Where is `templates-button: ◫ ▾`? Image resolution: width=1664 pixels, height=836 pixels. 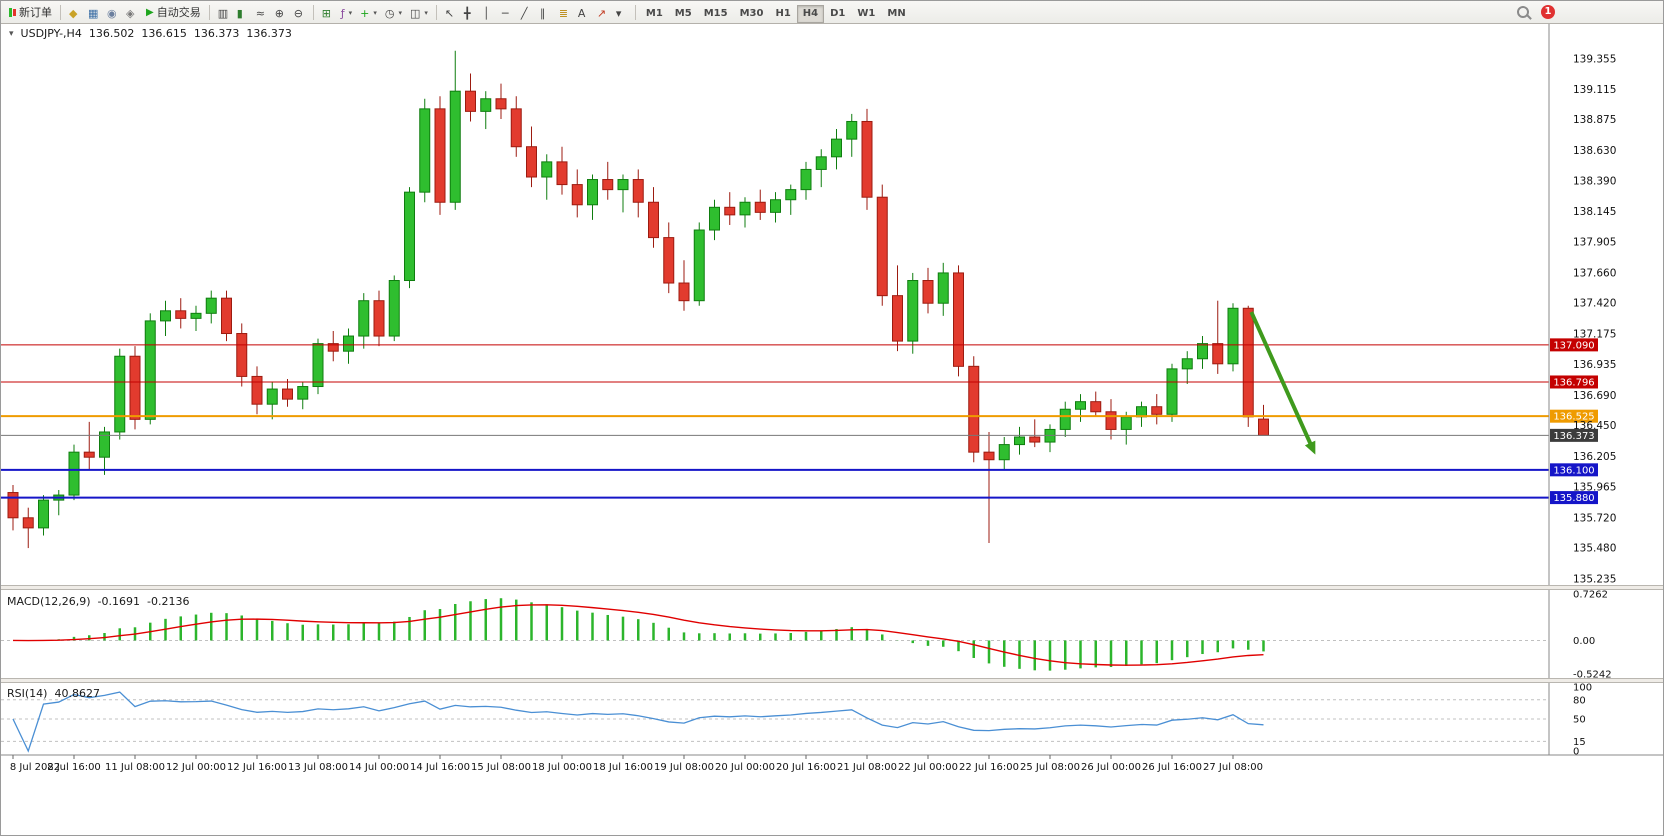 templates-button: ◫ ▾ is located at coordinates (419, 13).